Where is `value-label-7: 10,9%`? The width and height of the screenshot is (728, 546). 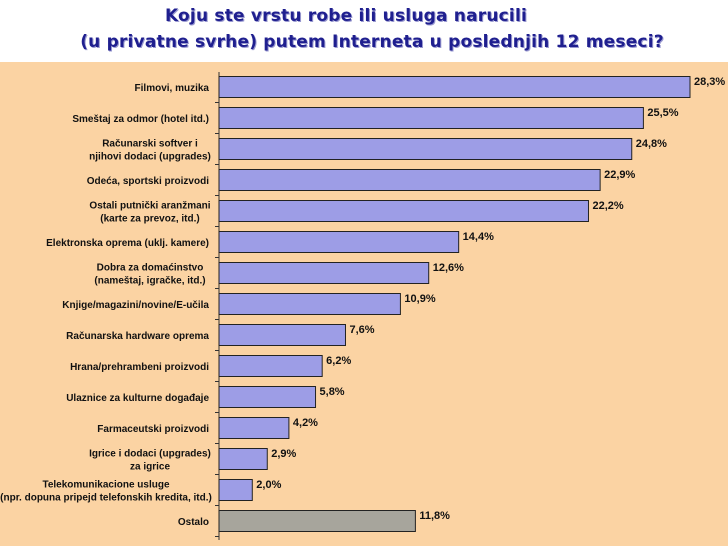 value-label-7: 10,9% is located at coordinates (419, 299).